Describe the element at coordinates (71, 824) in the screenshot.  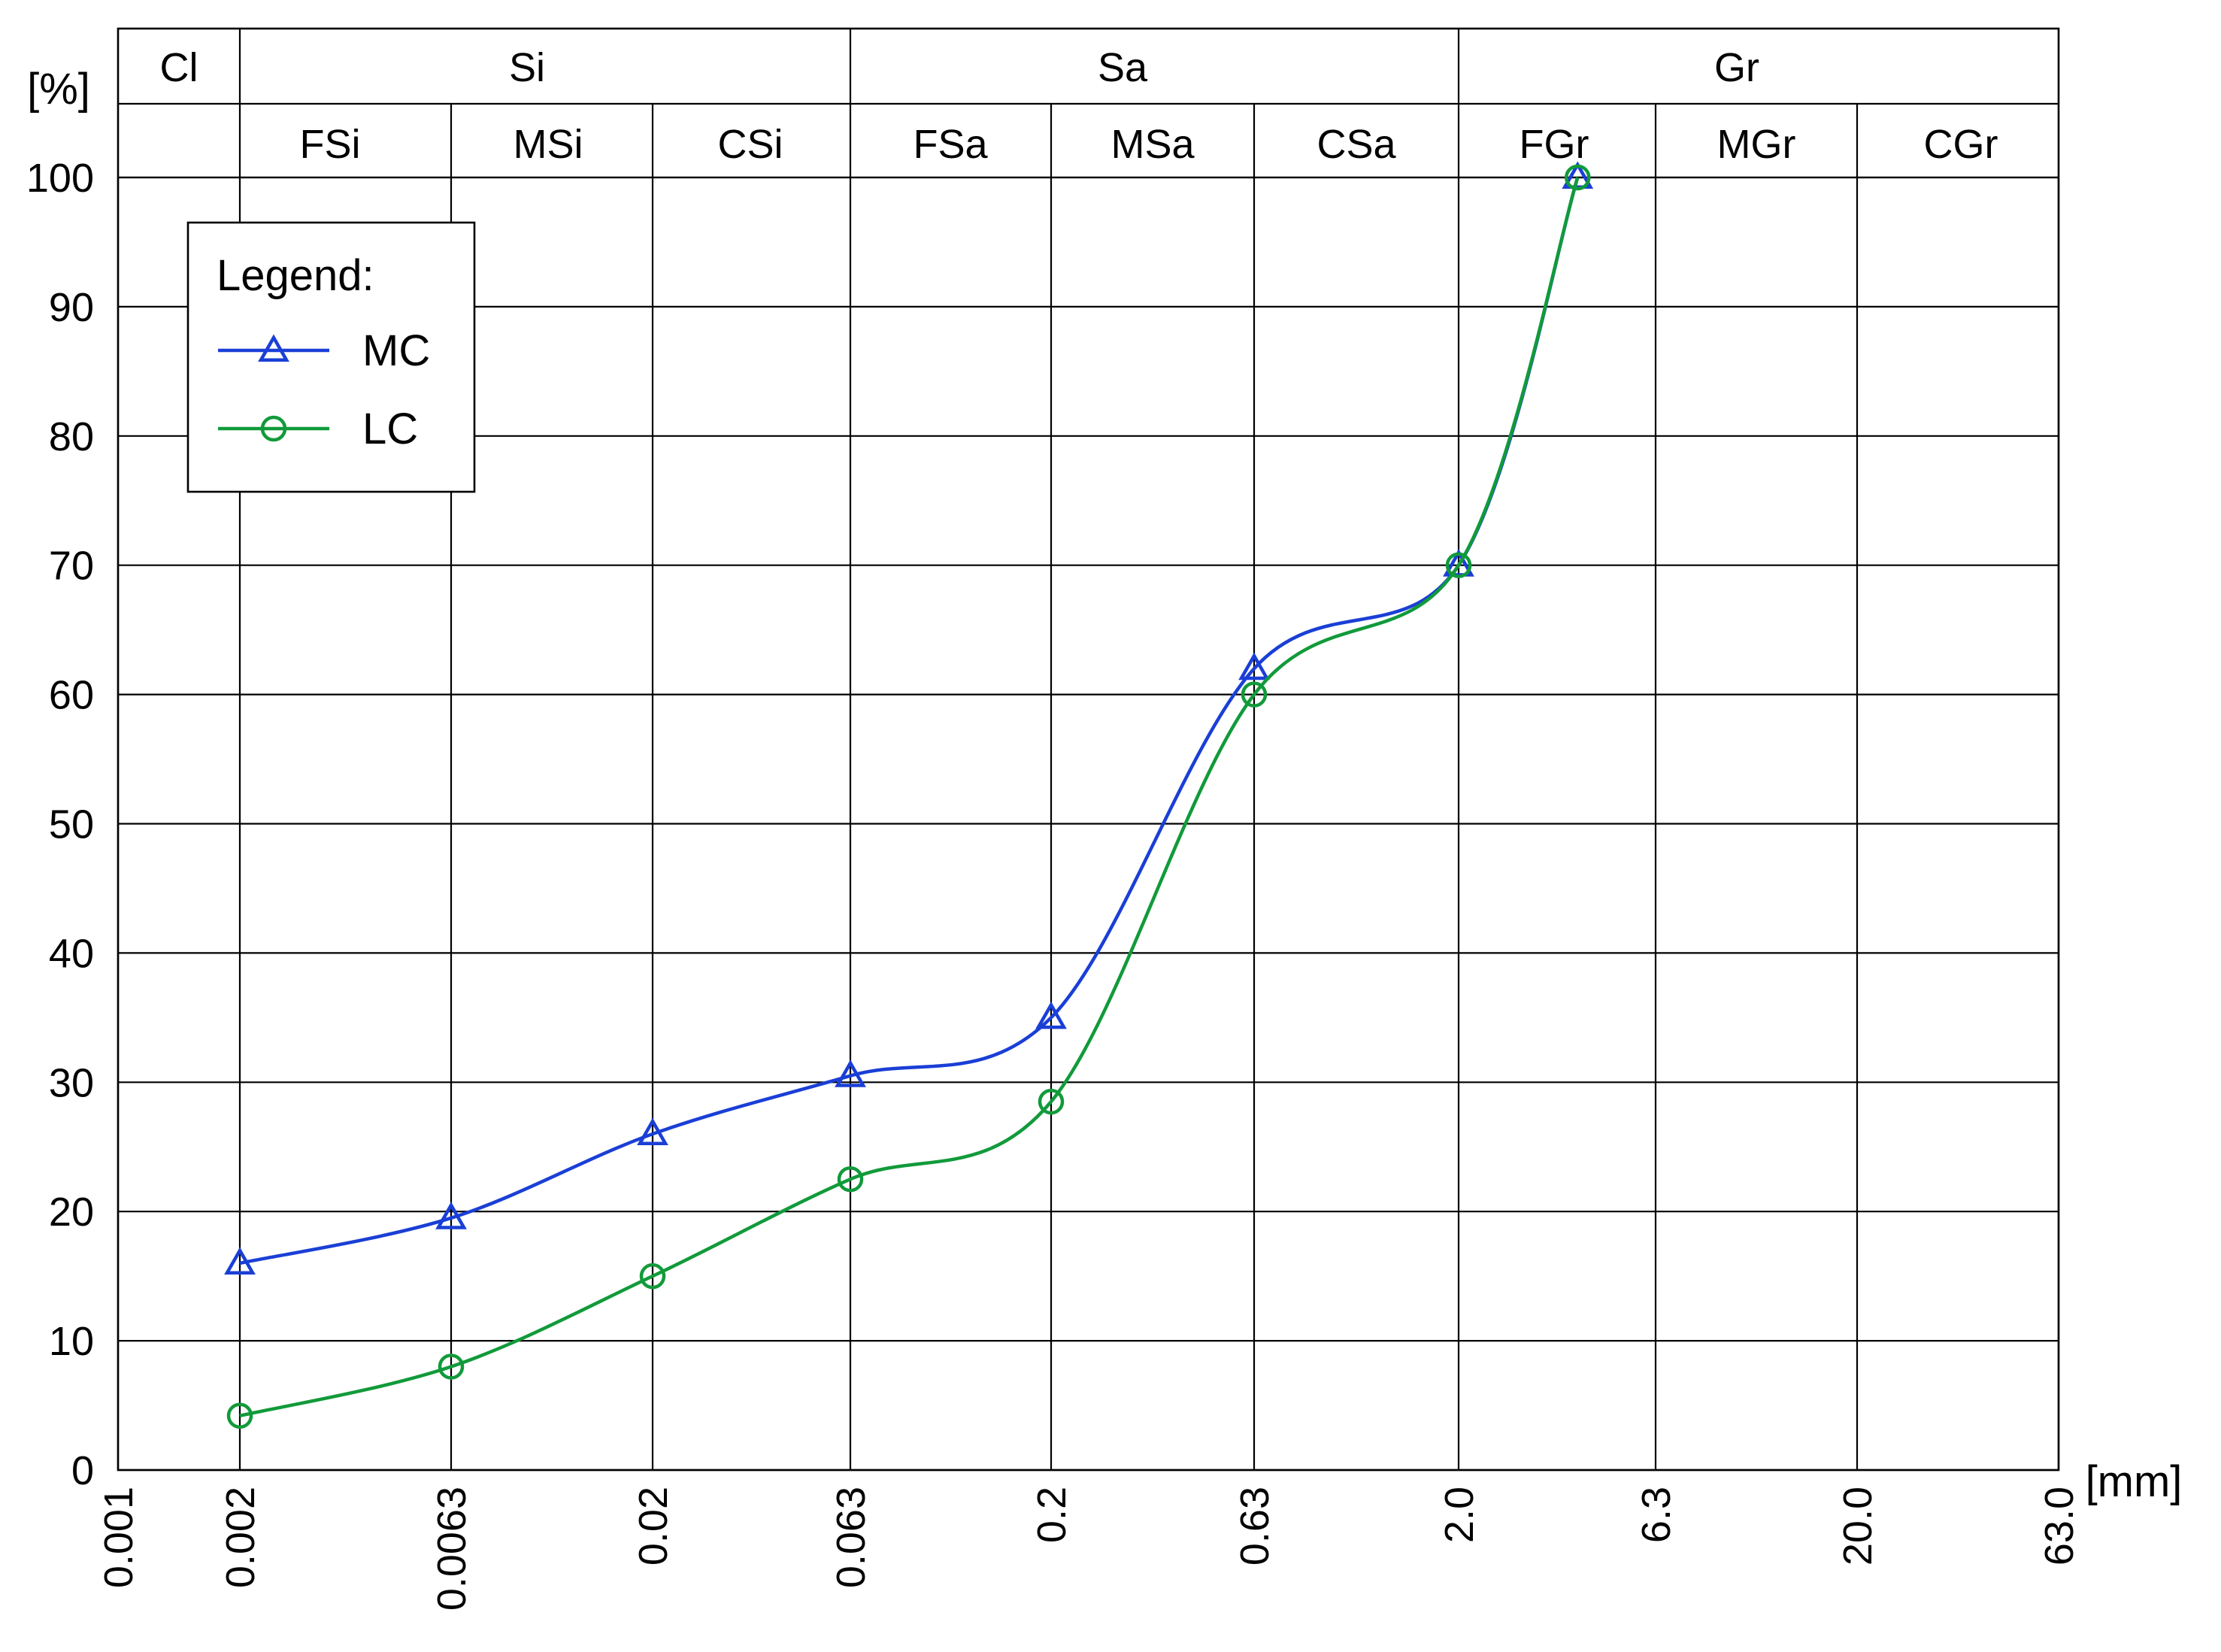
I see `y-tick-label: 50` at that location.